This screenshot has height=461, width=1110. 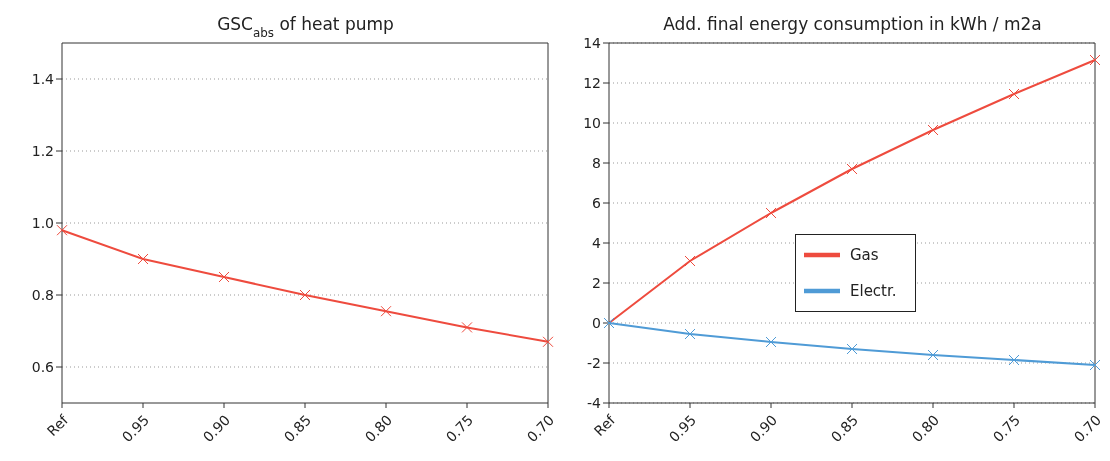 What do you see at coordinates (43, 366) in the screenshot?
I see `y-tick-label: 0.6` at bounding box center [43, 366].